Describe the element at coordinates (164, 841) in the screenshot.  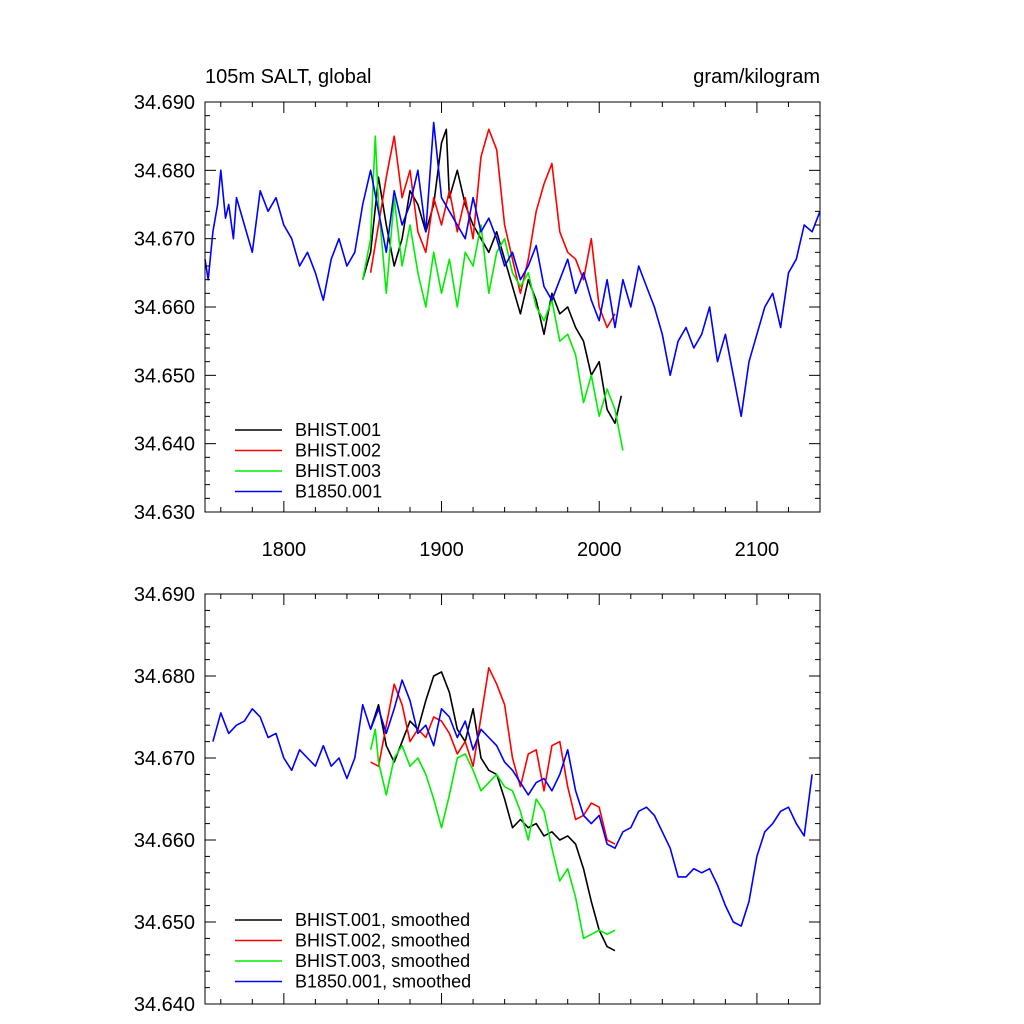
I see `bot-y-tick-label: 34.660` at that location.